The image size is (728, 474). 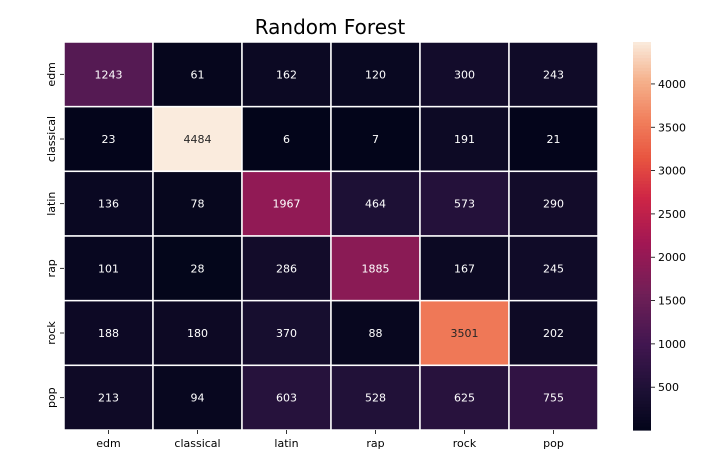 What do you see at coordinates (668, 387) in the screenshot?
I see `colorbar-tick-label: 500` at bounding box center [668, 387].